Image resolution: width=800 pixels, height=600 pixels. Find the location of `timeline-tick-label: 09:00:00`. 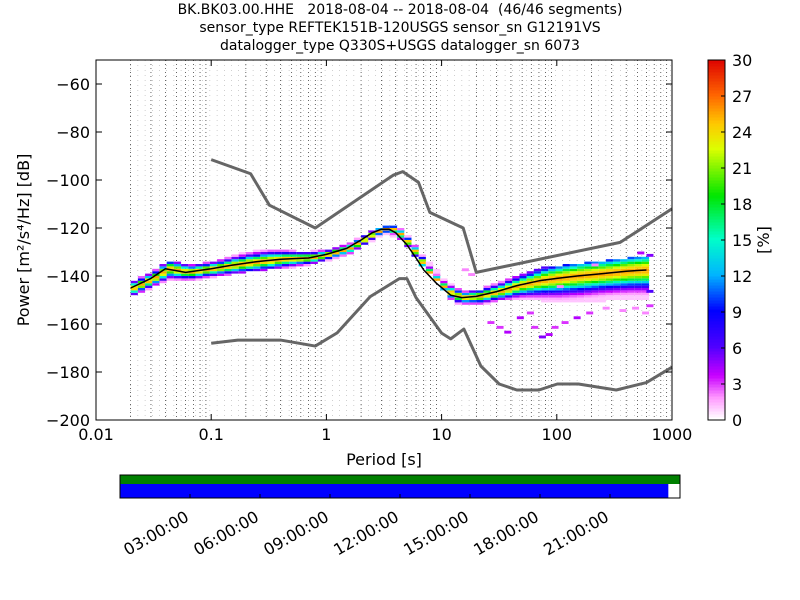

timeline-tick-label: 09:00:00 is located at coordinates (296, 533).